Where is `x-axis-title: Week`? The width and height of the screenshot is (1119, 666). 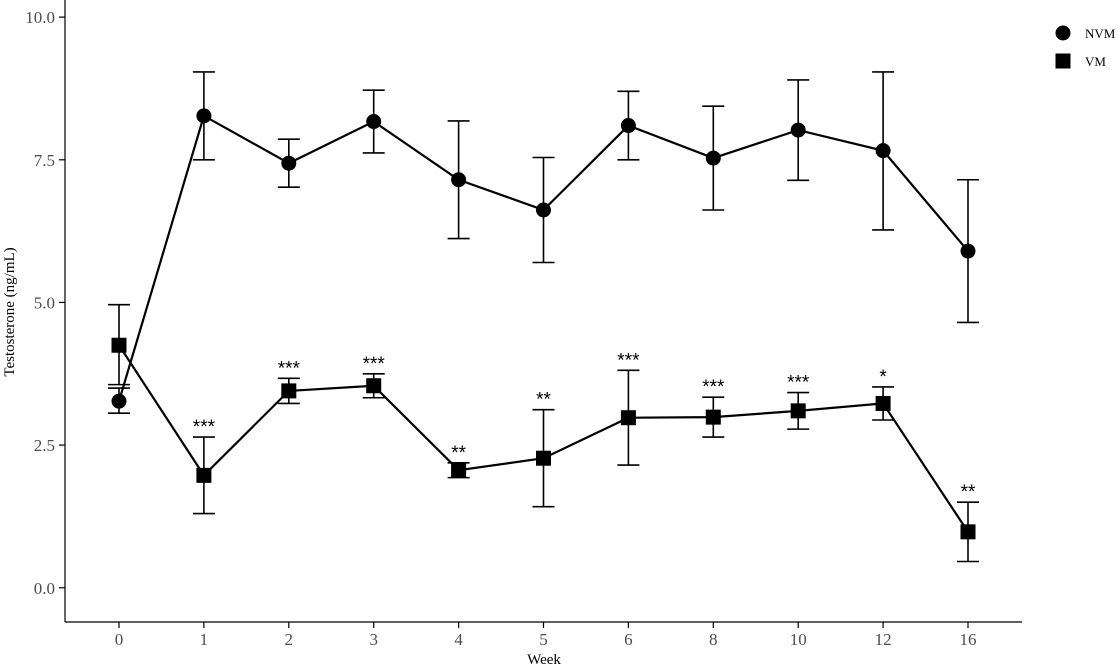 x-axis-title: Week is located at coordinates (544, 659).